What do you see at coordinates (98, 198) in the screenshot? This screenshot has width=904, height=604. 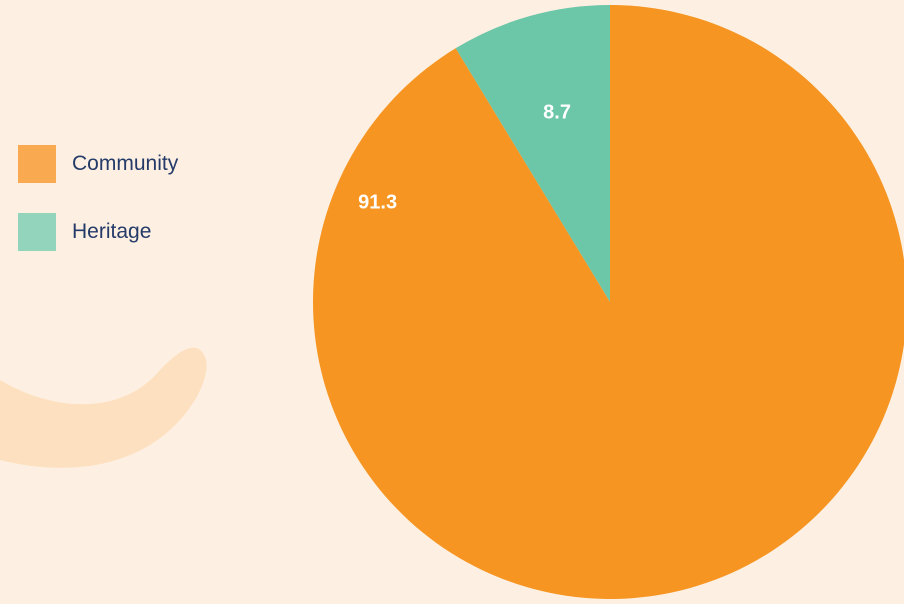 I see `legend: Community Heritage` at bounding box center [98, 198].